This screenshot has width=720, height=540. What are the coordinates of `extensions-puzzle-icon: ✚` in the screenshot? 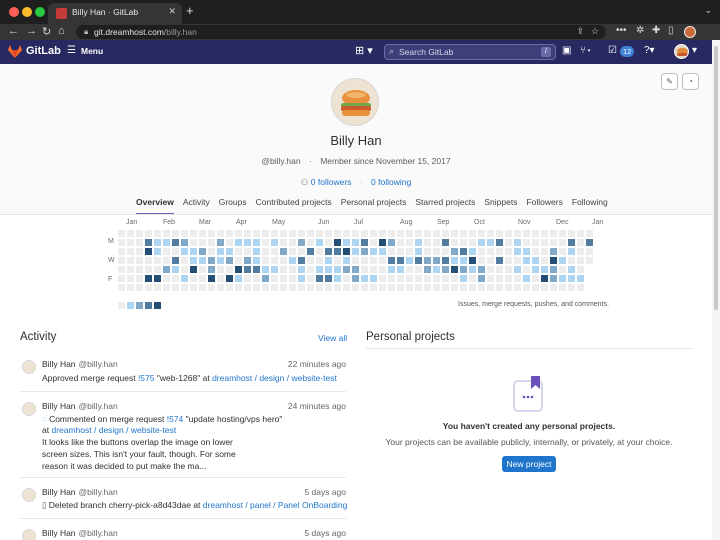 It's located at (656, 30).